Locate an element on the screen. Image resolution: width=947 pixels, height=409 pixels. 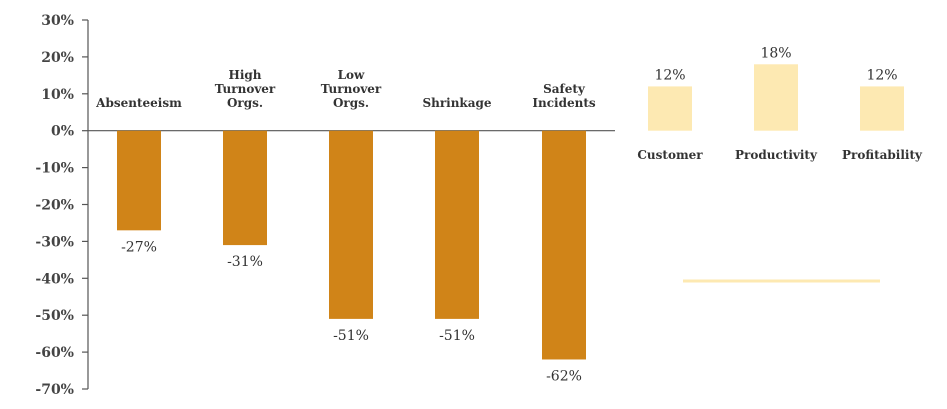
data-label: 18% is located at coordinates (775, 53).